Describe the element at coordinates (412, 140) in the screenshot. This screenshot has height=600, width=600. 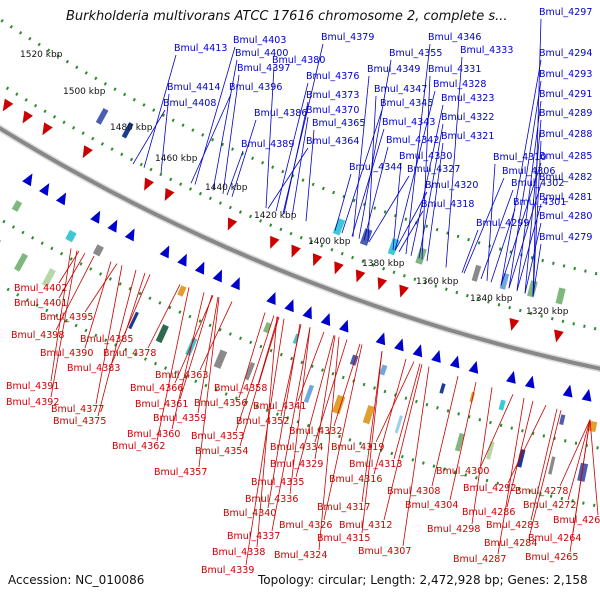
I see `forward-gene-label: Bmul_4342` at that location.